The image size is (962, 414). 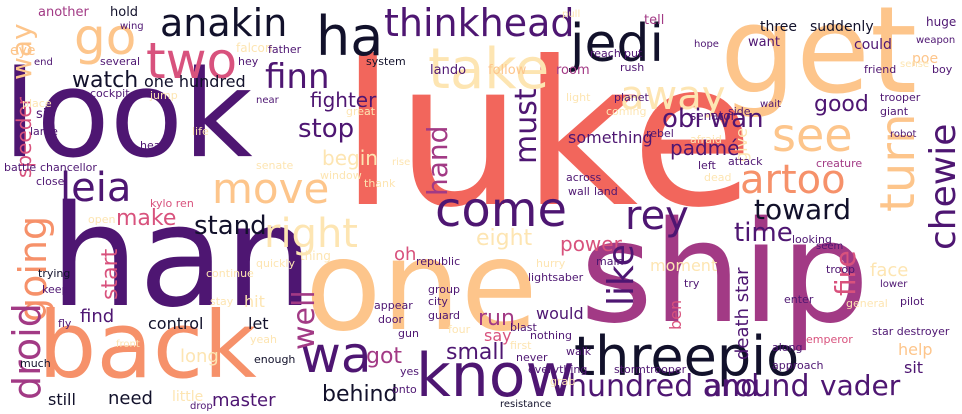 What do you see at coordinates (501, 210) in the screenshot?
I see `word-come: come` at bounding box center [501, 210].